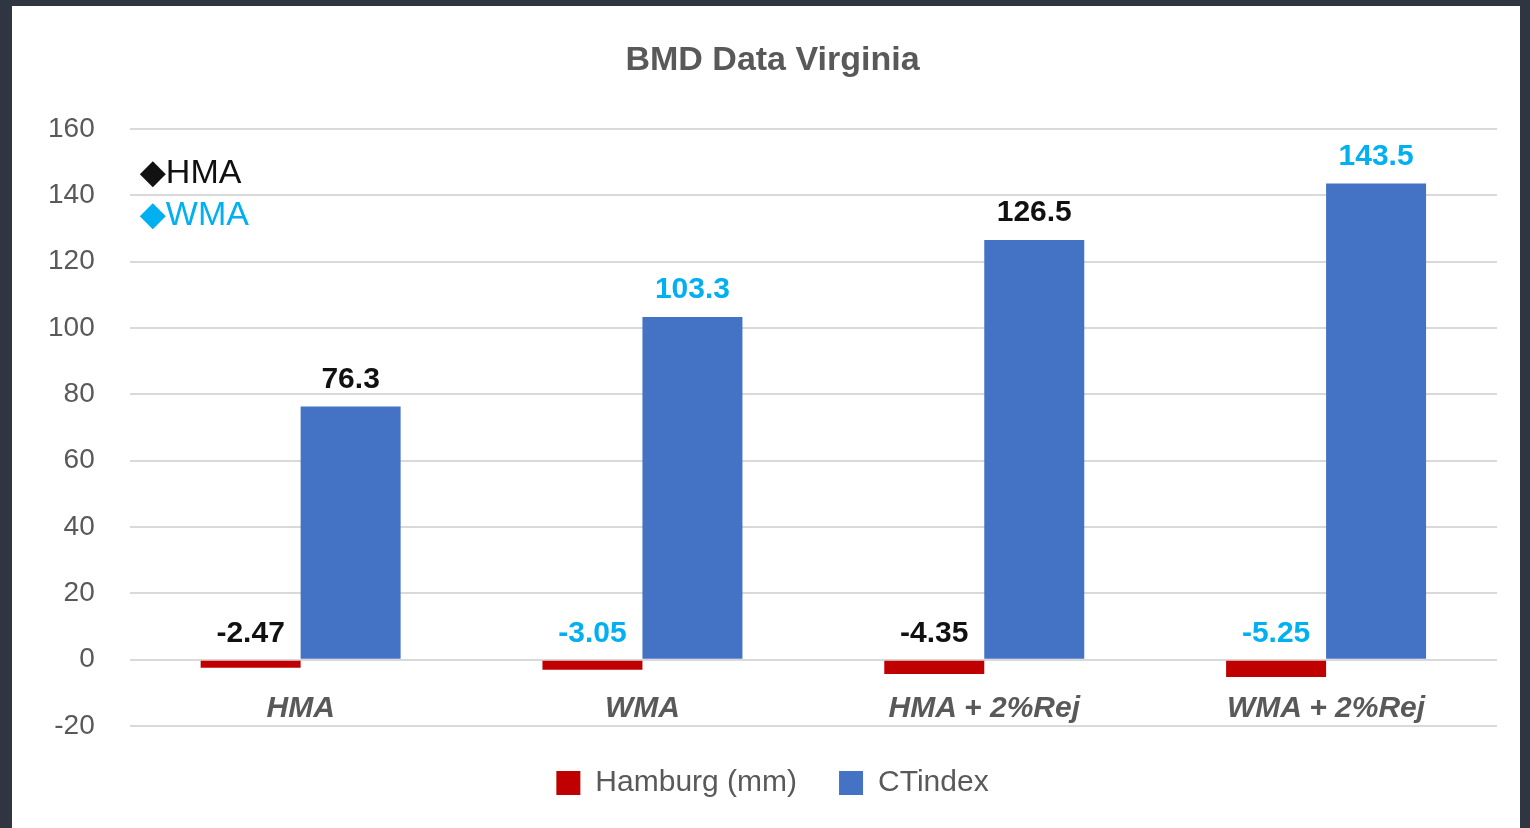 The width and height of the screenshot is (1530, 828). I want to click on annotation: ◆HMA, so click(190, 171).